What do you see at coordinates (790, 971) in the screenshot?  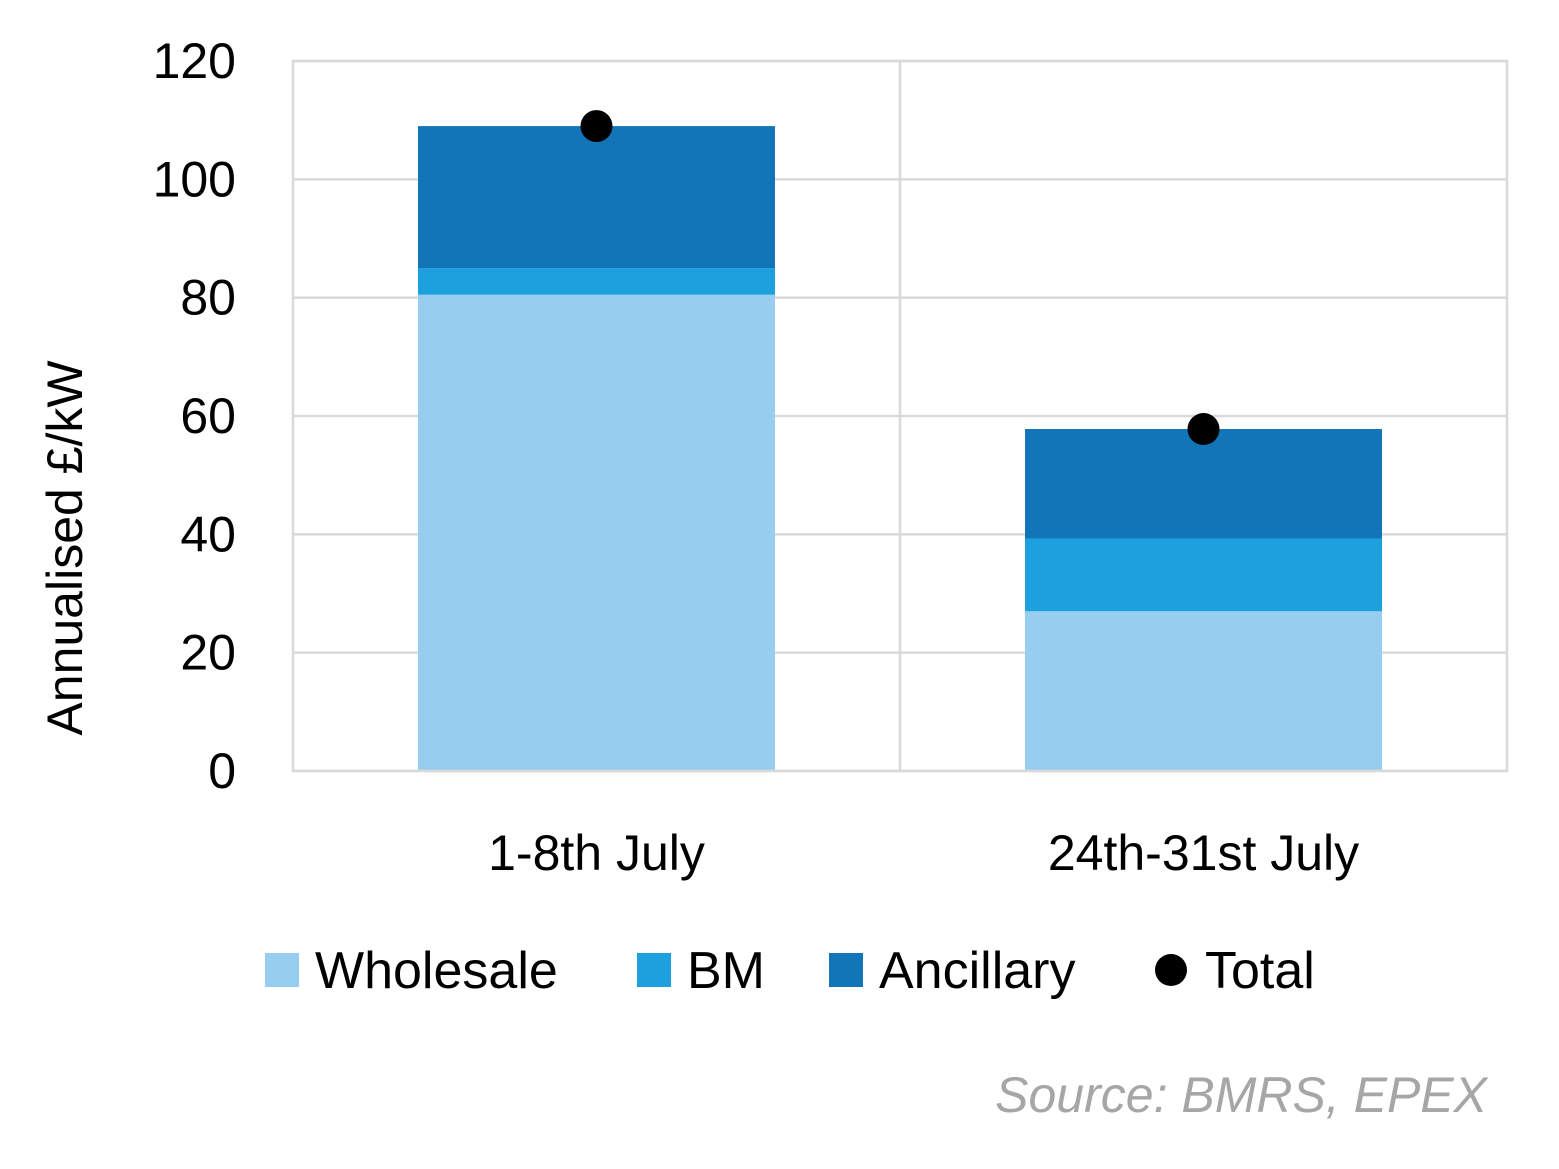 I see `legend: Wholesale BM Ancillary Total` at bounding box center [790, 971].